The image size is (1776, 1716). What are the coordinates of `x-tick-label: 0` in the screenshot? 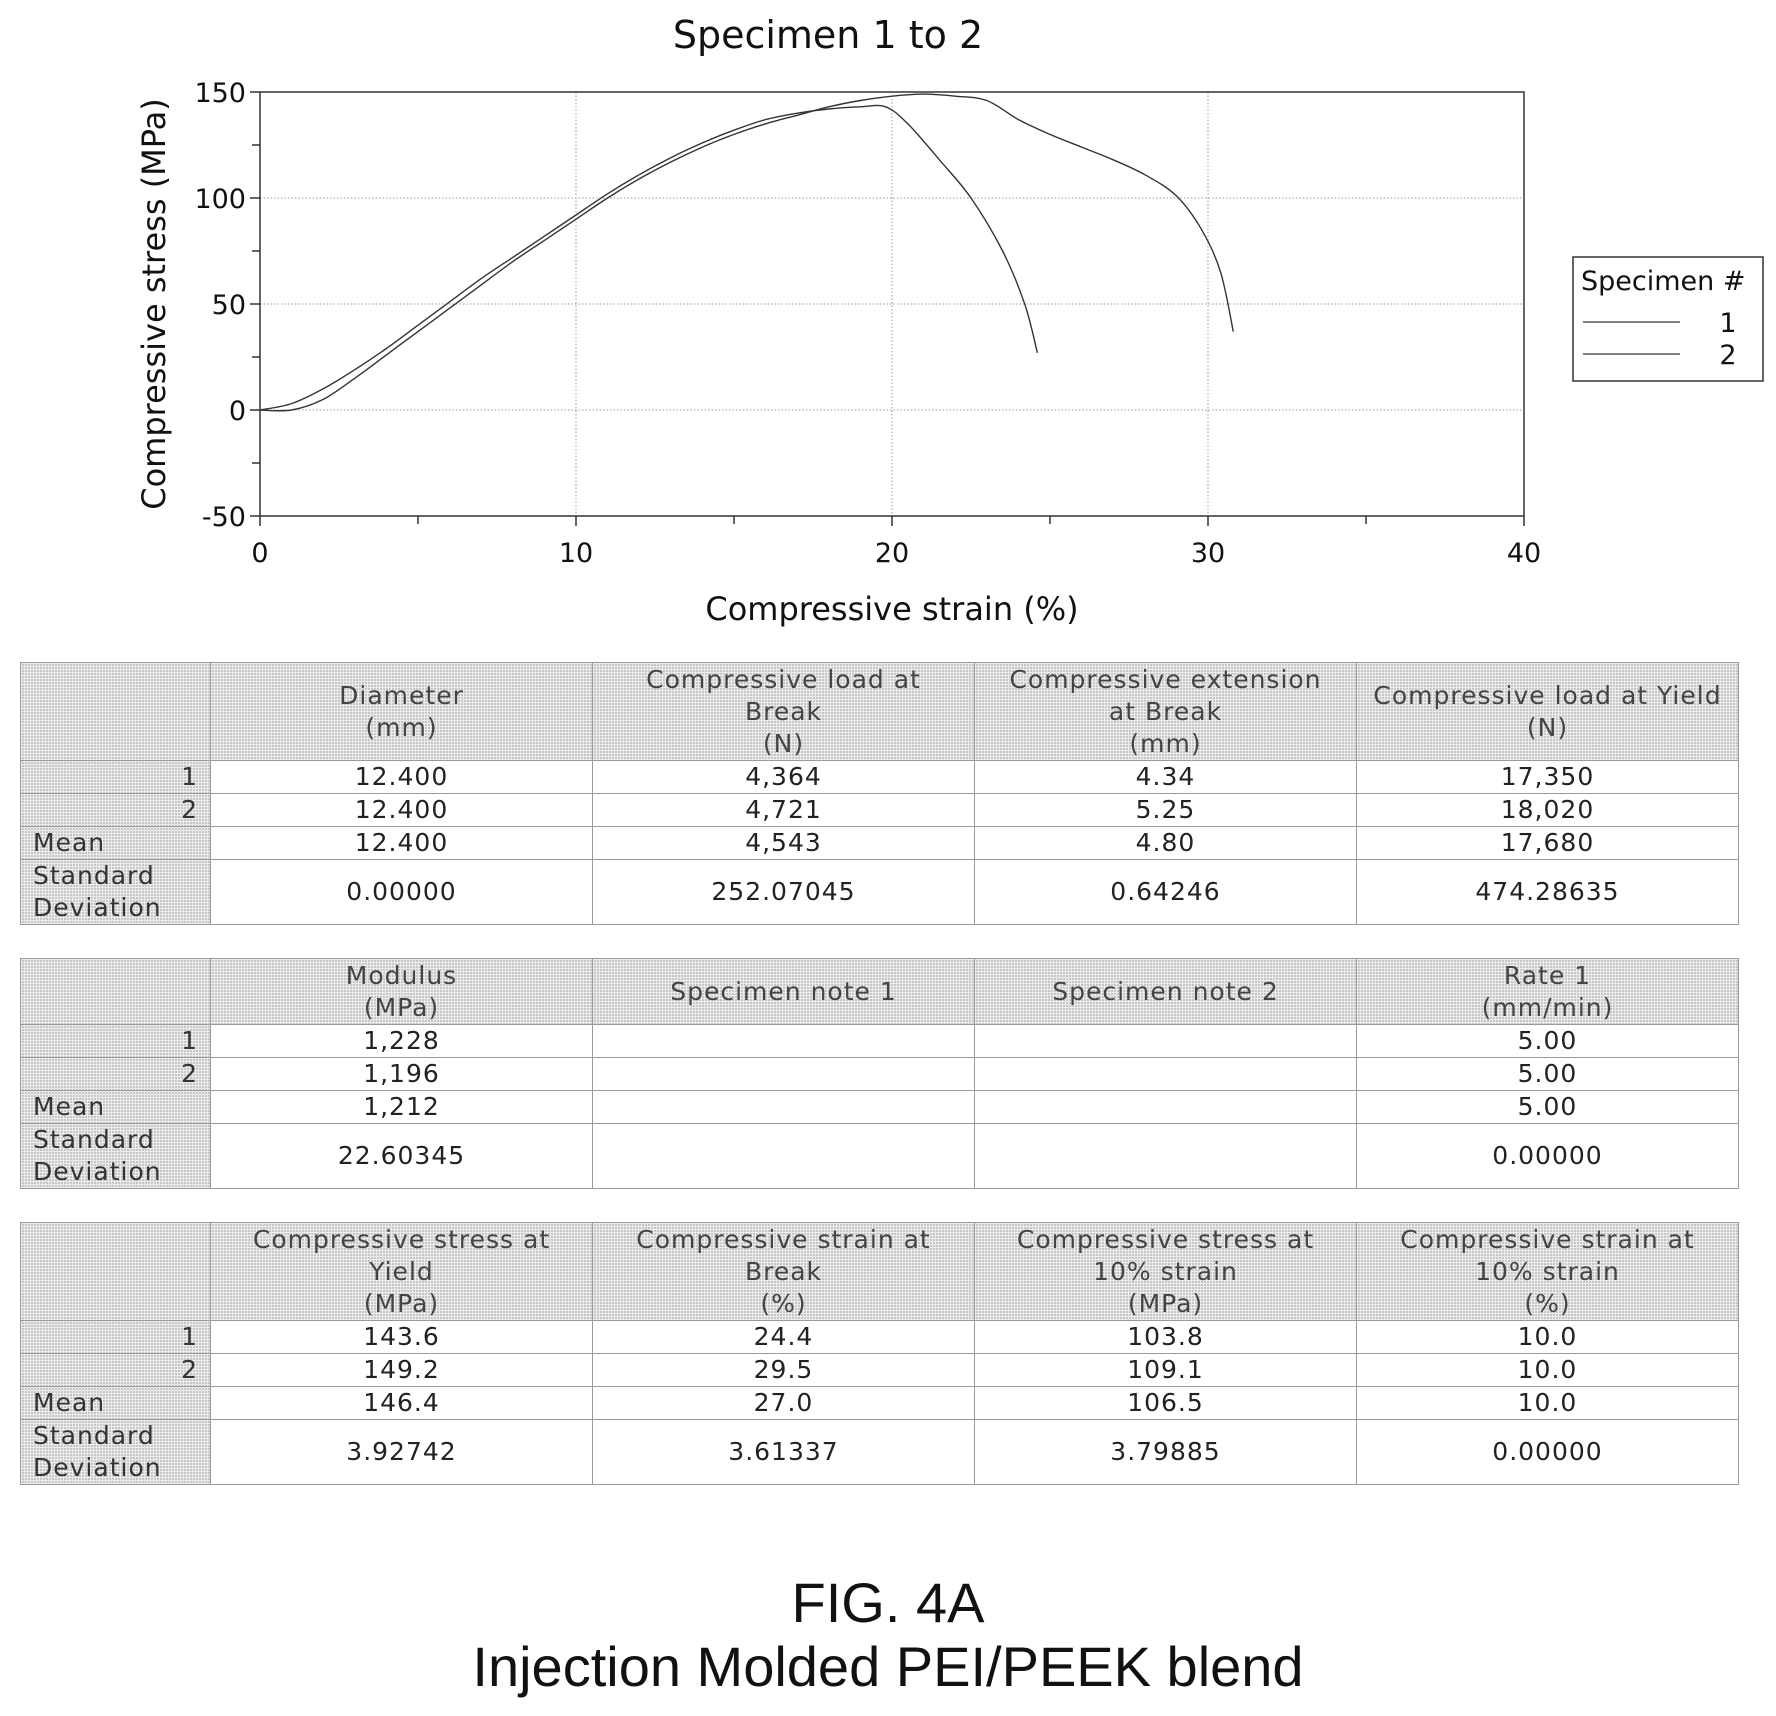 It's located at (259, 553).